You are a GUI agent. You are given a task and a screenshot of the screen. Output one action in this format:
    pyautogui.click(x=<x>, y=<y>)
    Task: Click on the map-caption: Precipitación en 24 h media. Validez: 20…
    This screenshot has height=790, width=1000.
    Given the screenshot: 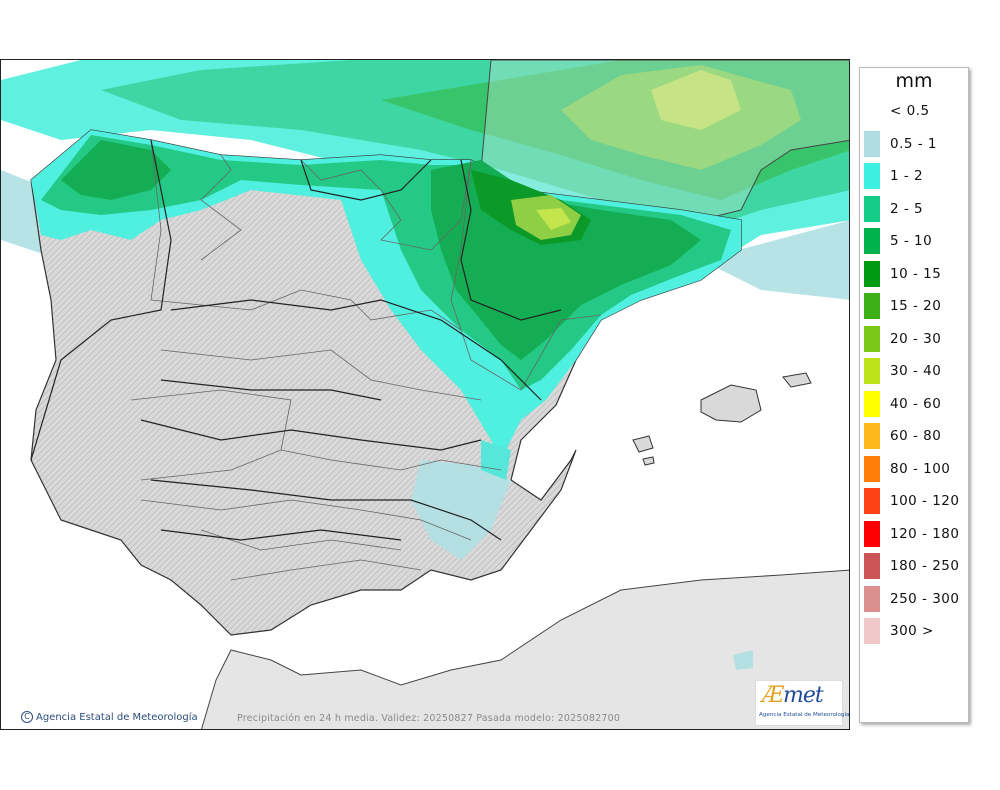 What is the action you would take?
    pyautogui.click(x=429, y=718)
    